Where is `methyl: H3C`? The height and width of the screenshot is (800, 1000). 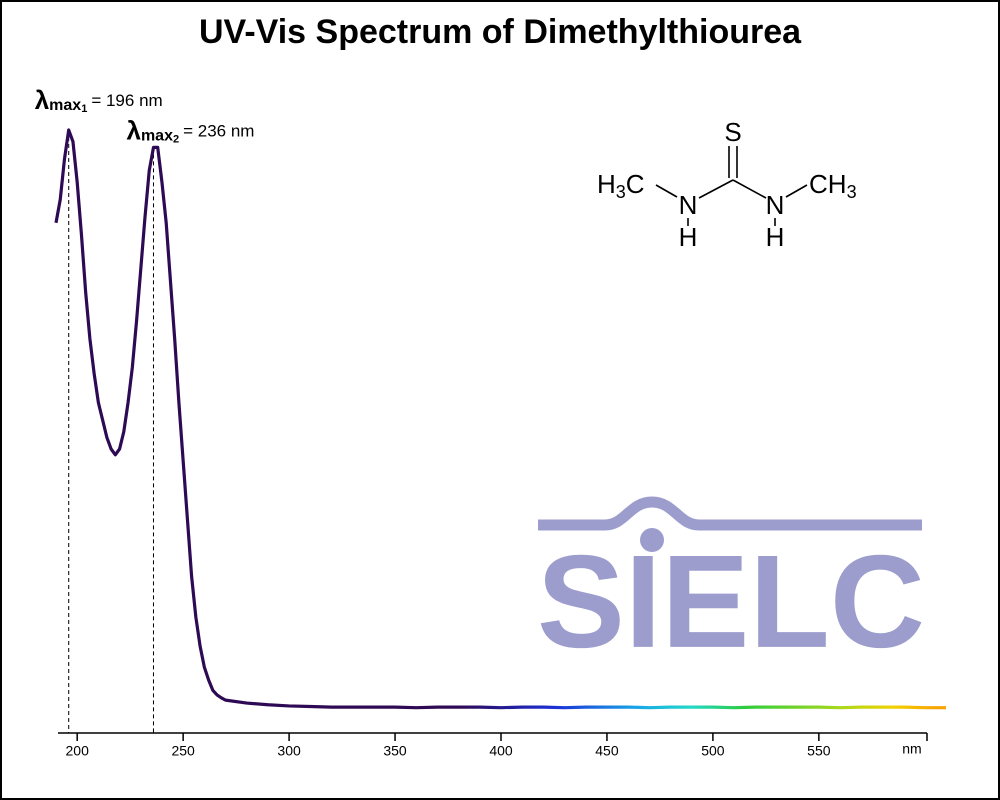 methyl: H3C is located at coordinates (621, 185).